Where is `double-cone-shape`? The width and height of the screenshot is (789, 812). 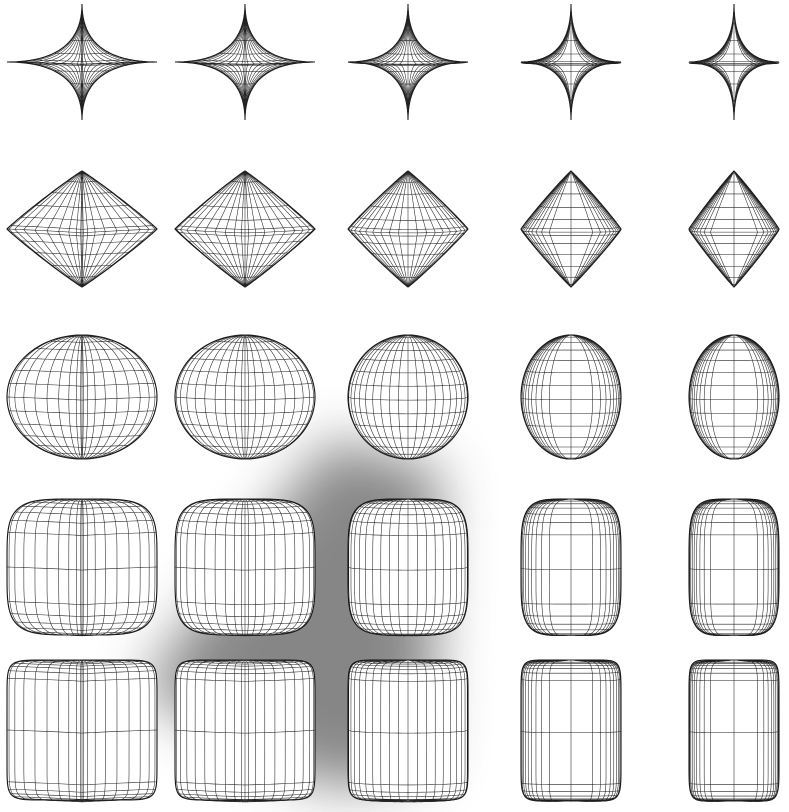 double-cone-shape is located at coordinates (408, 229).